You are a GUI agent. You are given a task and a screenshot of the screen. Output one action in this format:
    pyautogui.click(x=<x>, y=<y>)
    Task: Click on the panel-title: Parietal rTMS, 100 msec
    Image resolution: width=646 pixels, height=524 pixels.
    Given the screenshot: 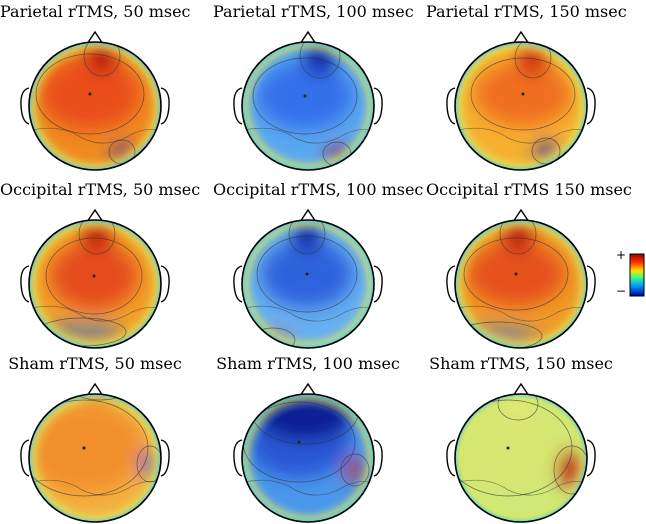 What is the action you would take?
    pyautogui.click(x=313, y=11)
    